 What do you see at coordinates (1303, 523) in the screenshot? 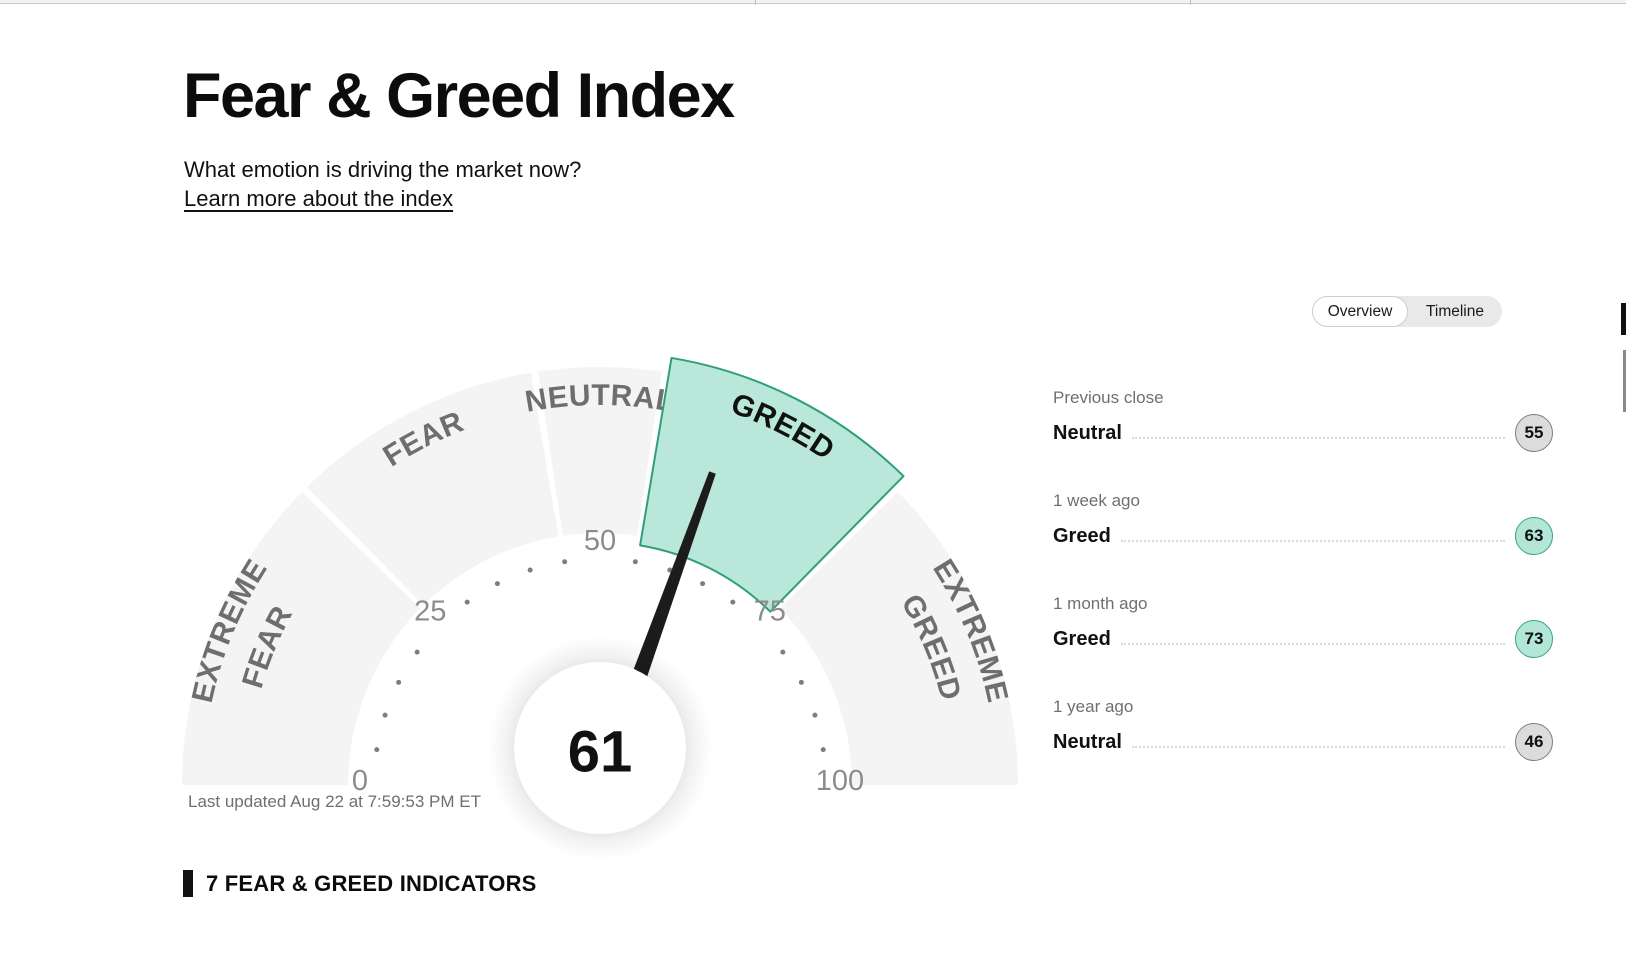
I see `history-row-1-week: 1 week ago Greed 63` at bounding box center [1303, 523].